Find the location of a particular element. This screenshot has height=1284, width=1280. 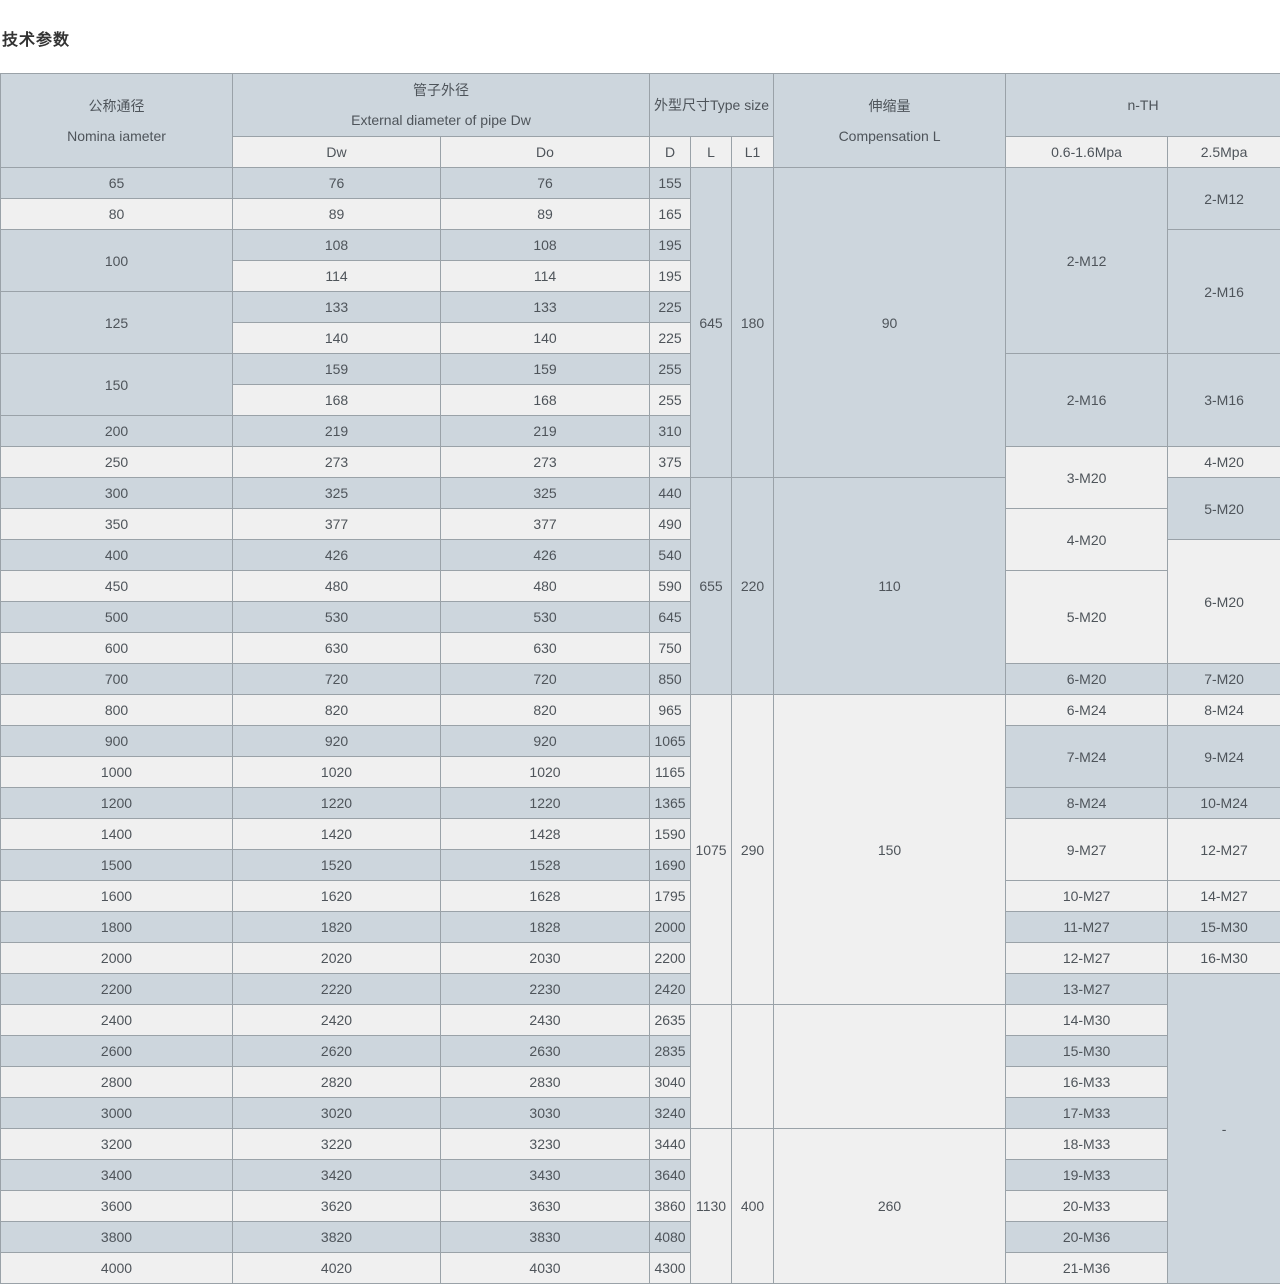

cell-d: 540 is located at coordinates (670, 555).